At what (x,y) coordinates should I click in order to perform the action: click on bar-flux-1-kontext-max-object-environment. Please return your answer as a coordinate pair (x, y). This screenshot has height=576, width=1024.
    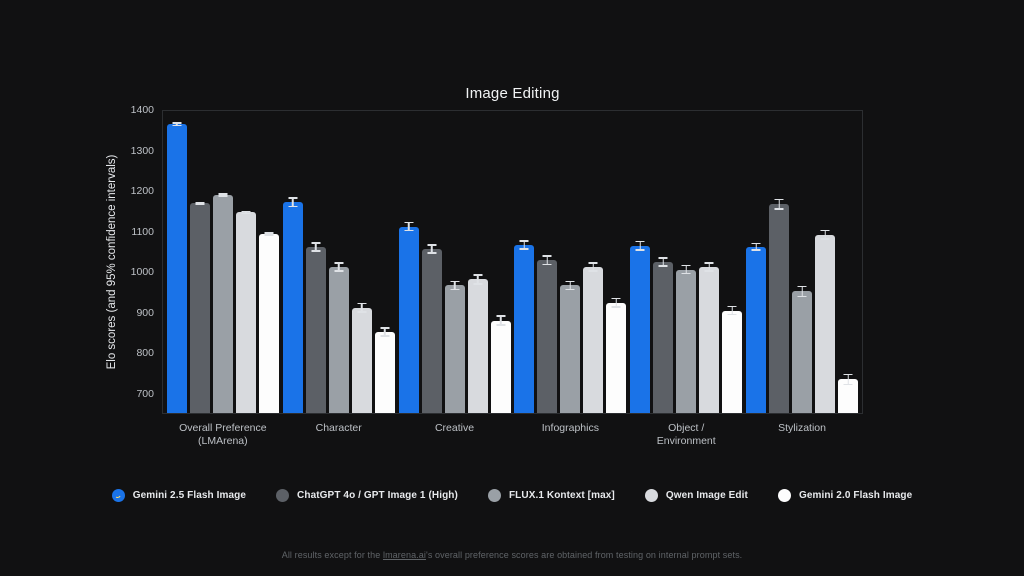
    Looking at the image, I should click on (686, 341).